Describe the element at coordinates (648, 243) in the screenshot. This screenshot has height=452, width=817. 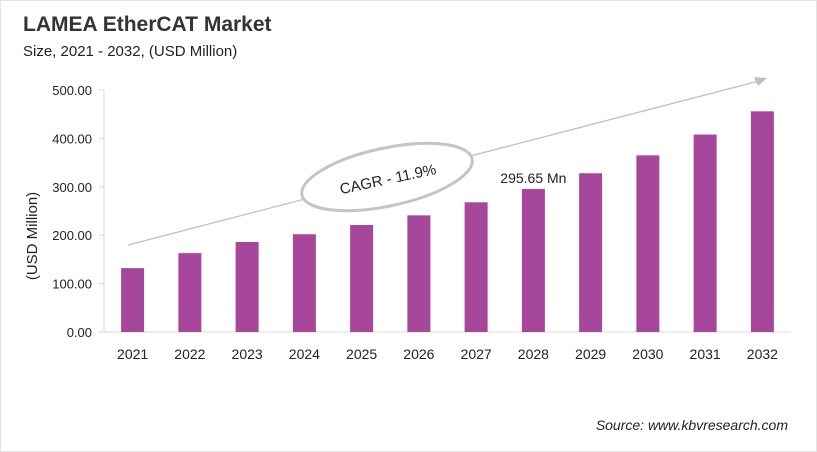
I see `bar-2030` at that location.